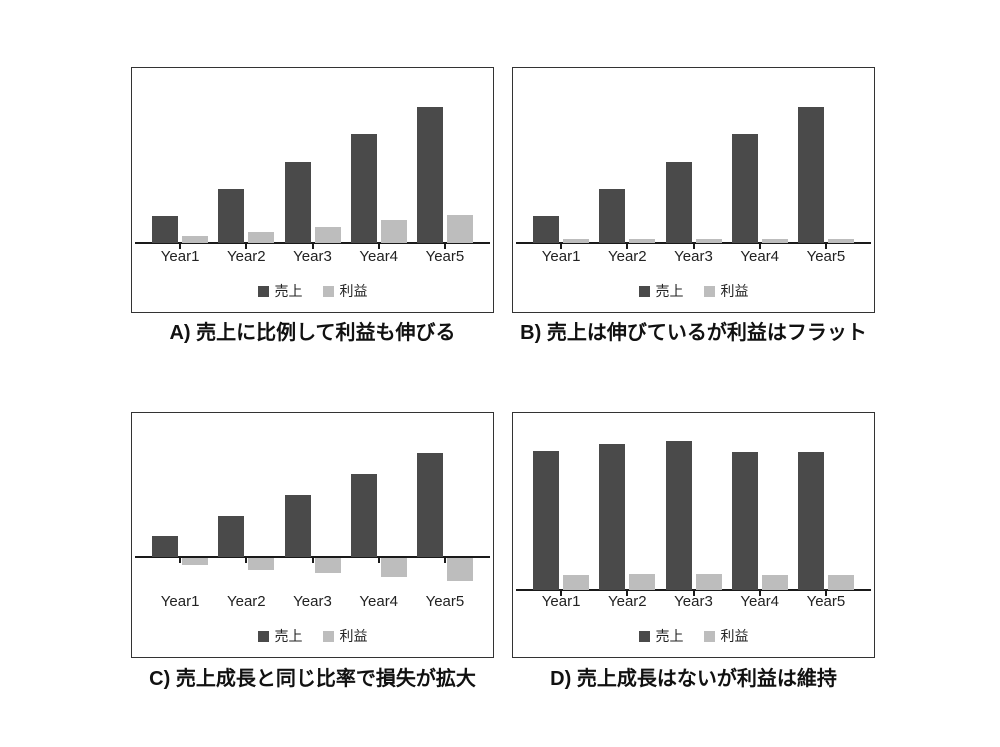  What do you see at coordinates (312, 679) in the screenshot?
I see `caption-c: C) 売上成長と同じ比率で損失が拡大` at bounding box center [312, 679].